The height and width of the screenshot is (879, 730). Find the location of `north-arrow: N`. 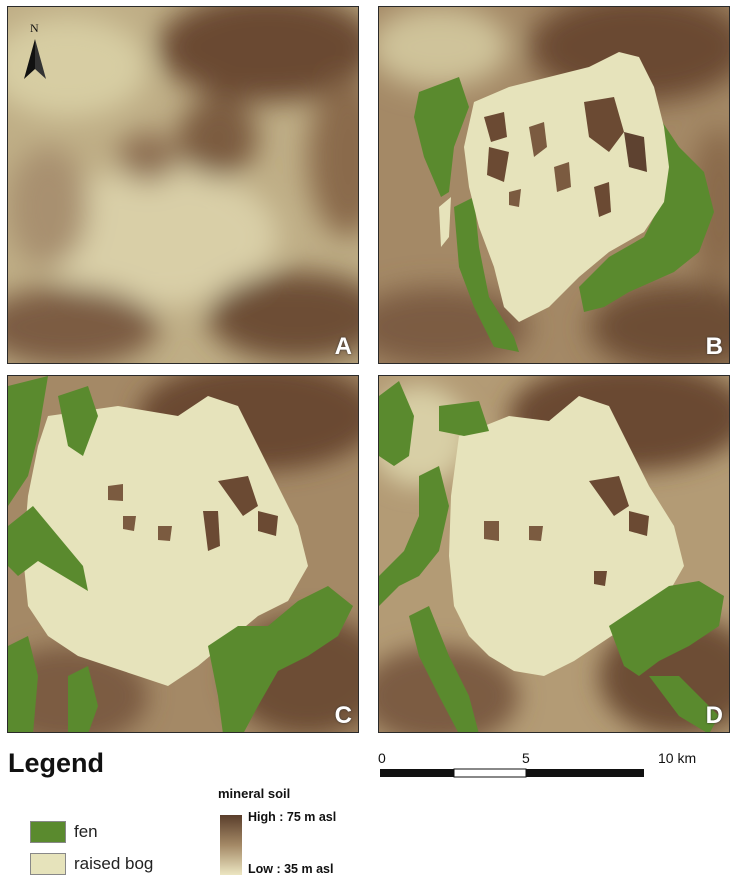

north-arrow: N is located at coordinates (35, 54).